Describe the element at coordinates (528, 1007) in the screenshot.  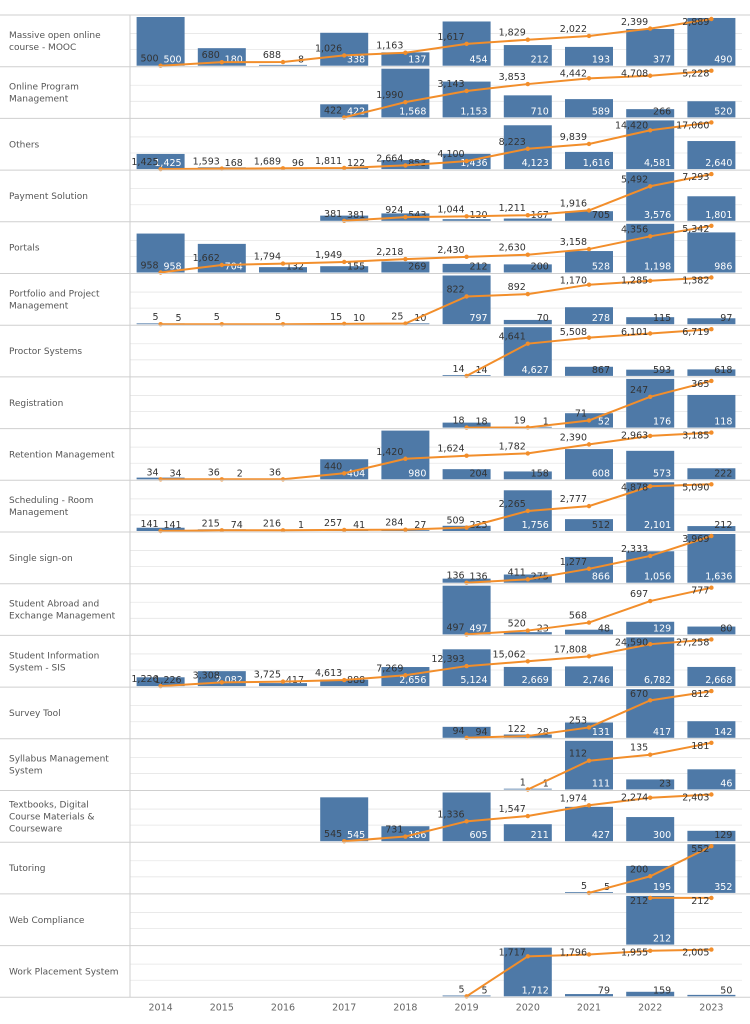
I see `x-tick-label: 2020` at that location.